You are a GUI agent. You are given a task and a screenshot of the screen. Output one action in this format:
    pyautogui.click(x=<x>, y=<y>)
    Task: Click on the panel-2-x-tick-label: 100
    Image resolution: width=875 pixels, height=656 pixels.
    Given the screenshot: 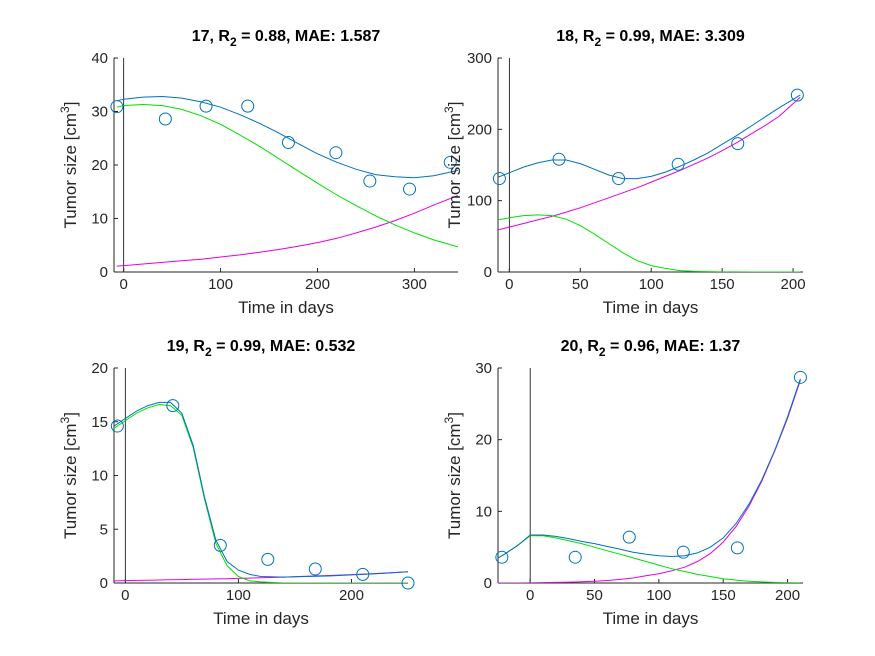 What is the action you would take?
    pyautogui.click(x=651, y=284)
    